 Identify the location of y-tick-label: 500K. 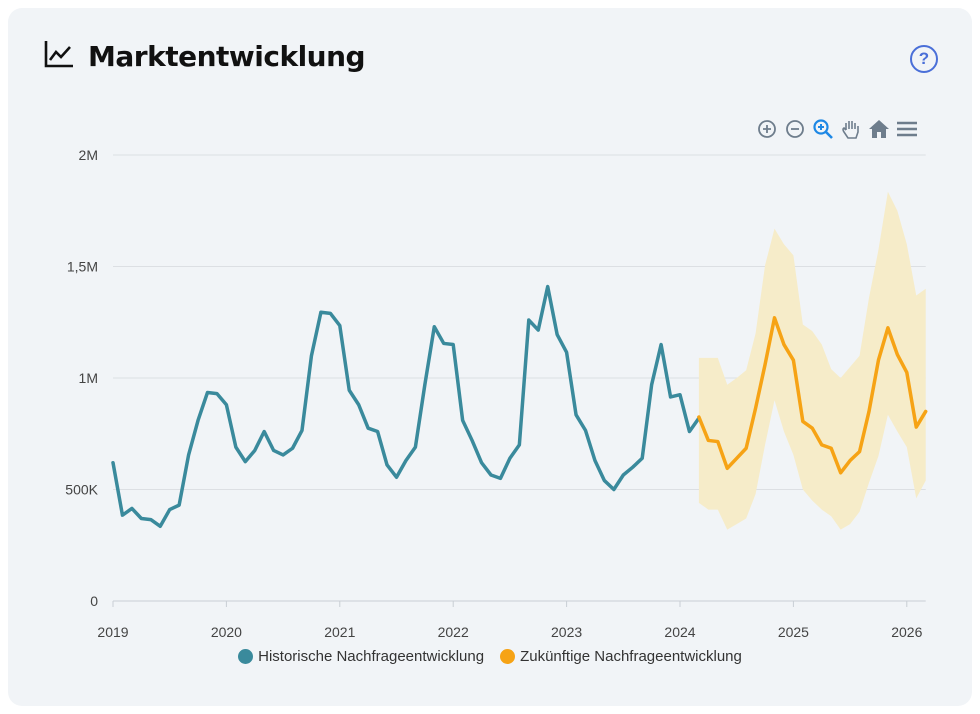
(81, 490).